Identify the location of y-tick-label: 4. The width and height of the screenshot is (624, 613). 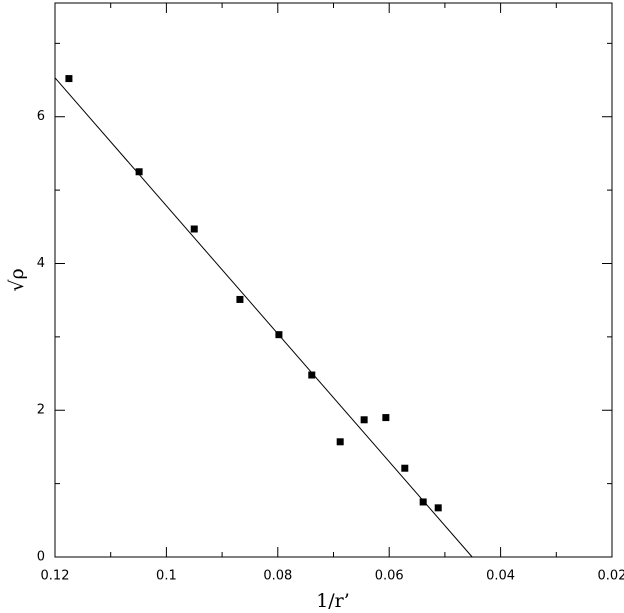
(41, 263).